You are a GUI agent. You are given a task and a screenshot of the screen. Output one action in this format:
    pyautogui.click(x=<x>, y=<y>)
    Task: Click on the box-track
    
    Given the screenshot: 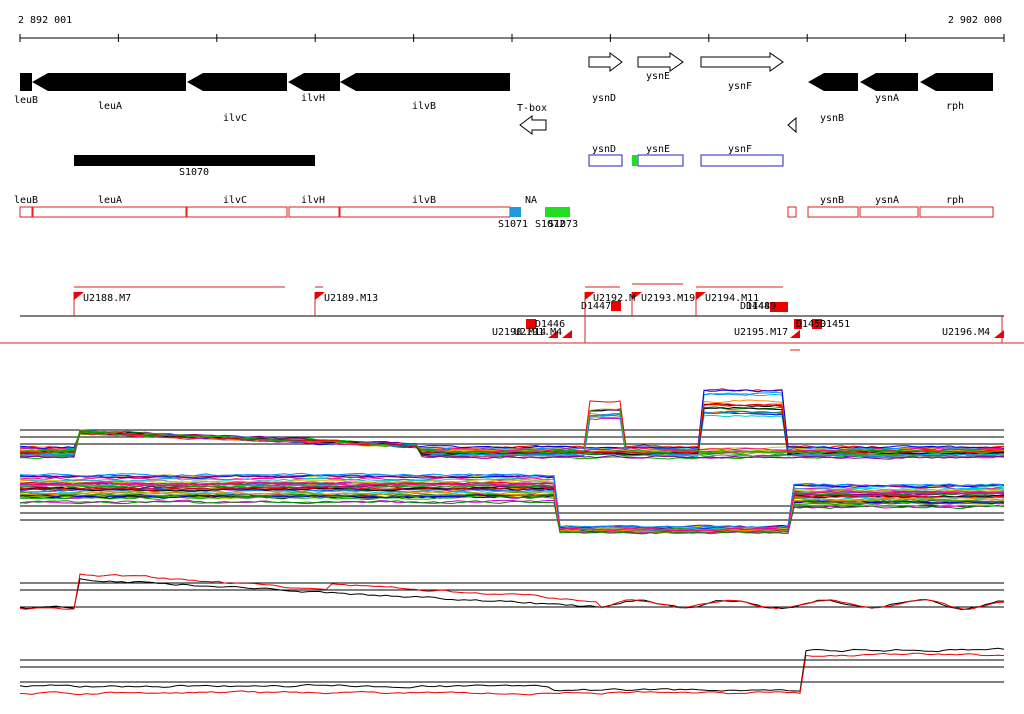 What is the action you would take?
    pyautogui.click(x=686, y=160)
    